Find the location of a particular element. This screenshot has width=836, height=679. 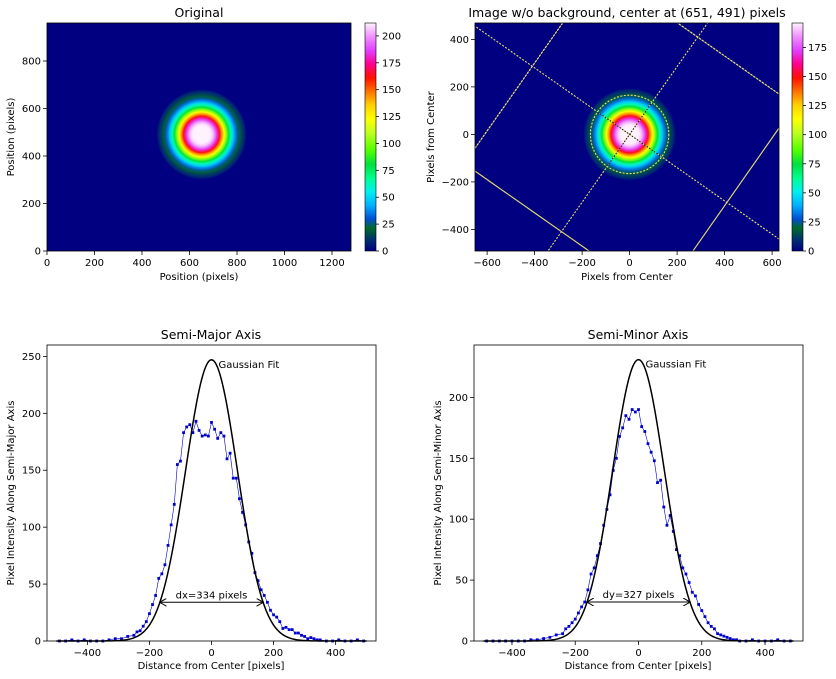

y-tick-label: 200 is located at coordinates (31, 414).